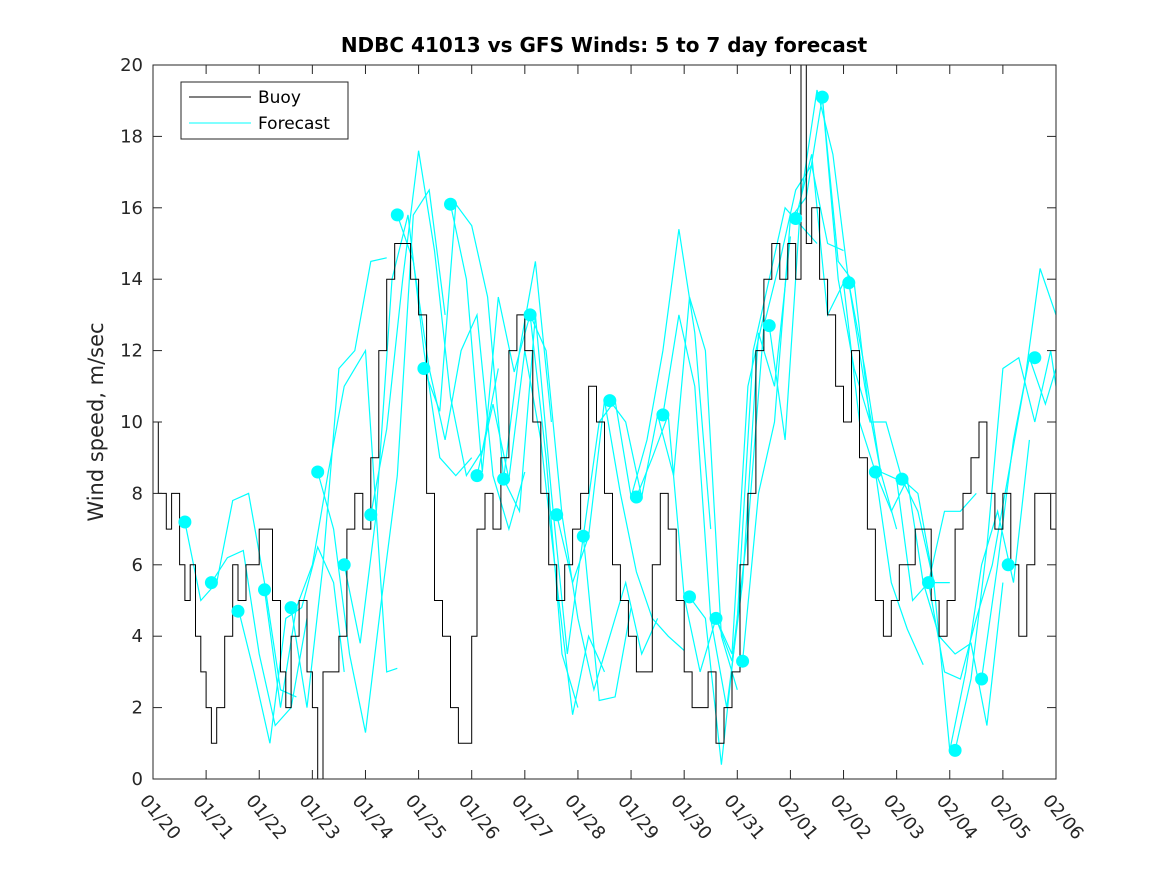 Image resolution: width=1167 pixels, height=875 pixels. I want to click on y-tick-label-10: 10, so click(131, 422).